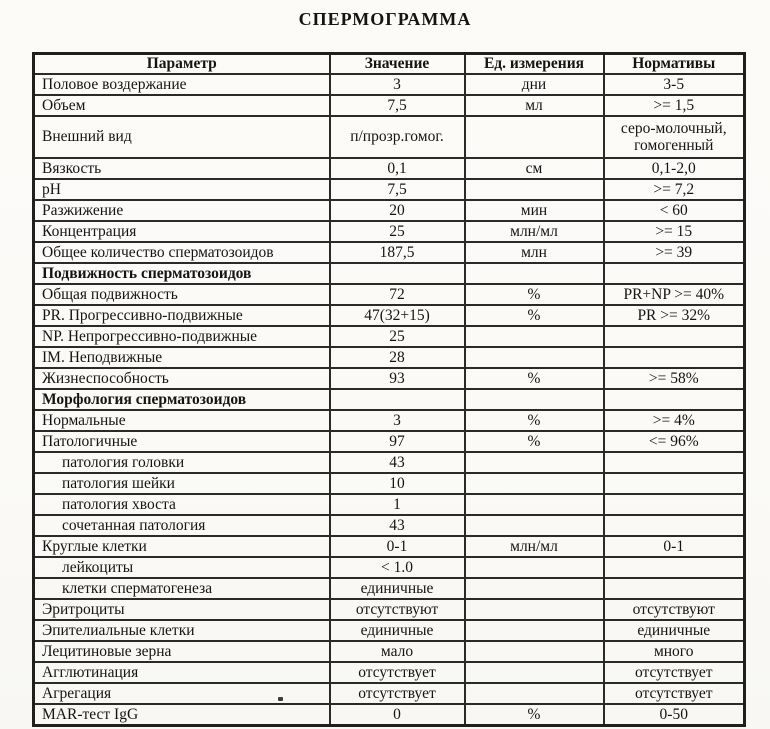  I want to click on value-cell: 10, so click(397, 483).